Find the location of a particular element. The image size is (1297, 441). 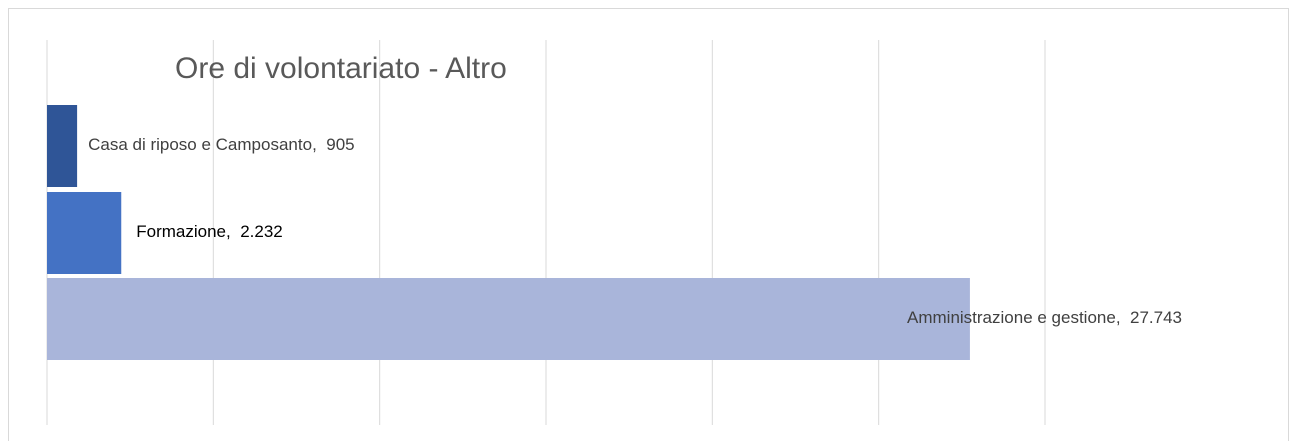

category-label: Amministrazione e gestione is located at coordinates (1011, 317).